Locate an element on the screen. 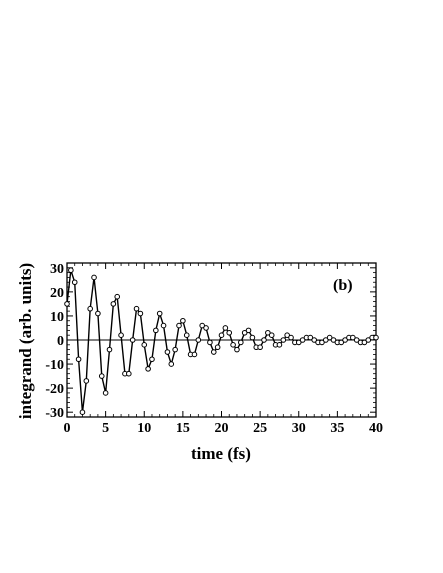 The width and height of the screenshot is (443, 573). x-tick-label: 20 is located at coordinates (222, 428).